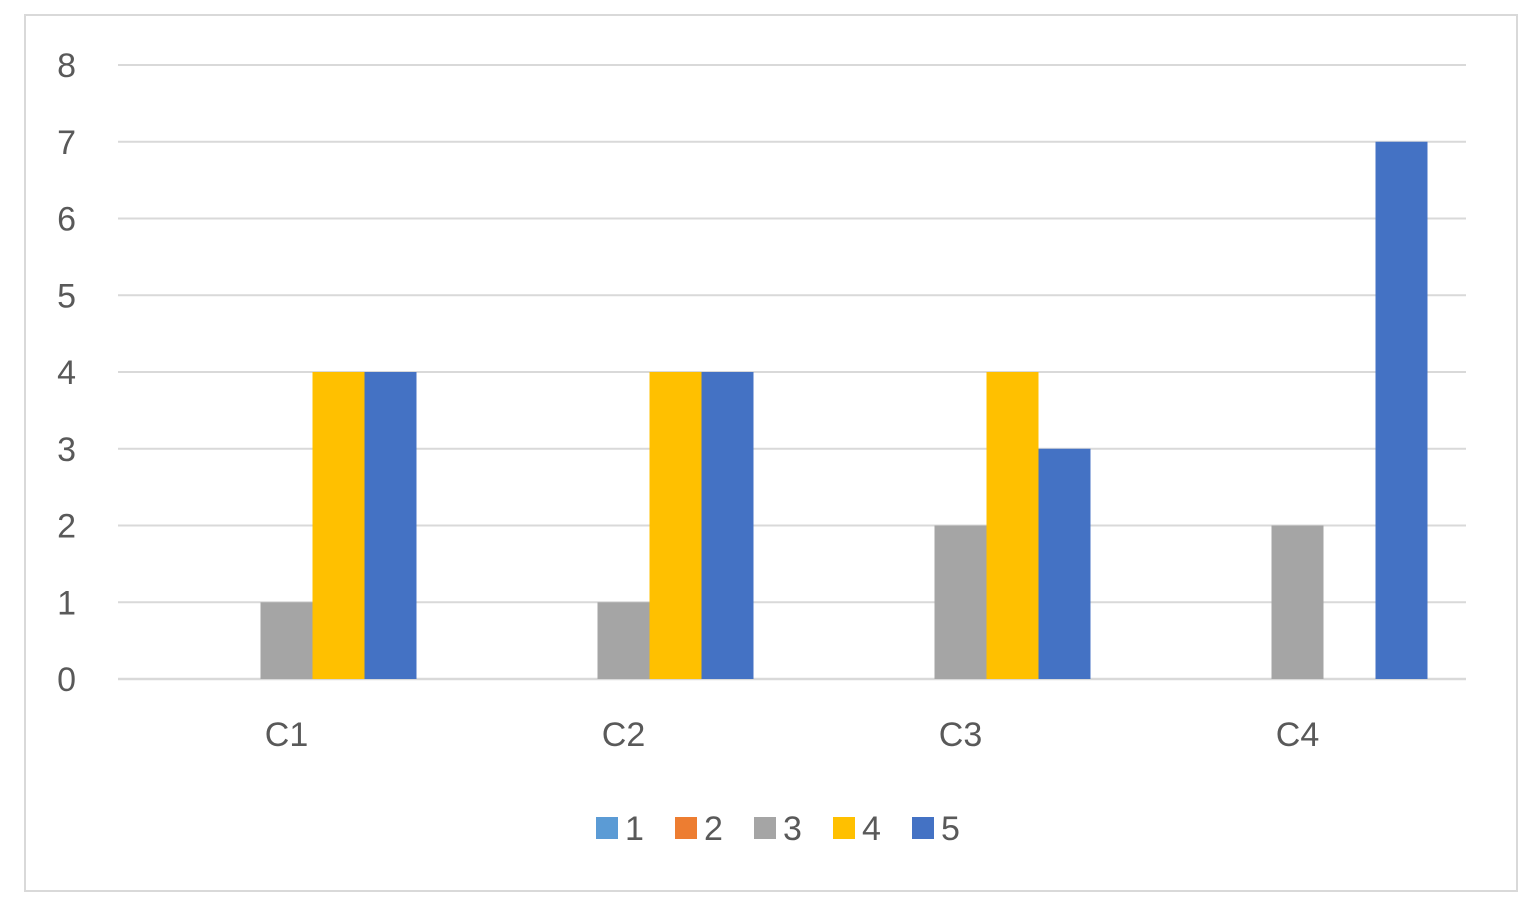  What do you see at coordinates (792, 829) in the screenshot?
I see `legend-label: 3` at bounding box center [792, 829].